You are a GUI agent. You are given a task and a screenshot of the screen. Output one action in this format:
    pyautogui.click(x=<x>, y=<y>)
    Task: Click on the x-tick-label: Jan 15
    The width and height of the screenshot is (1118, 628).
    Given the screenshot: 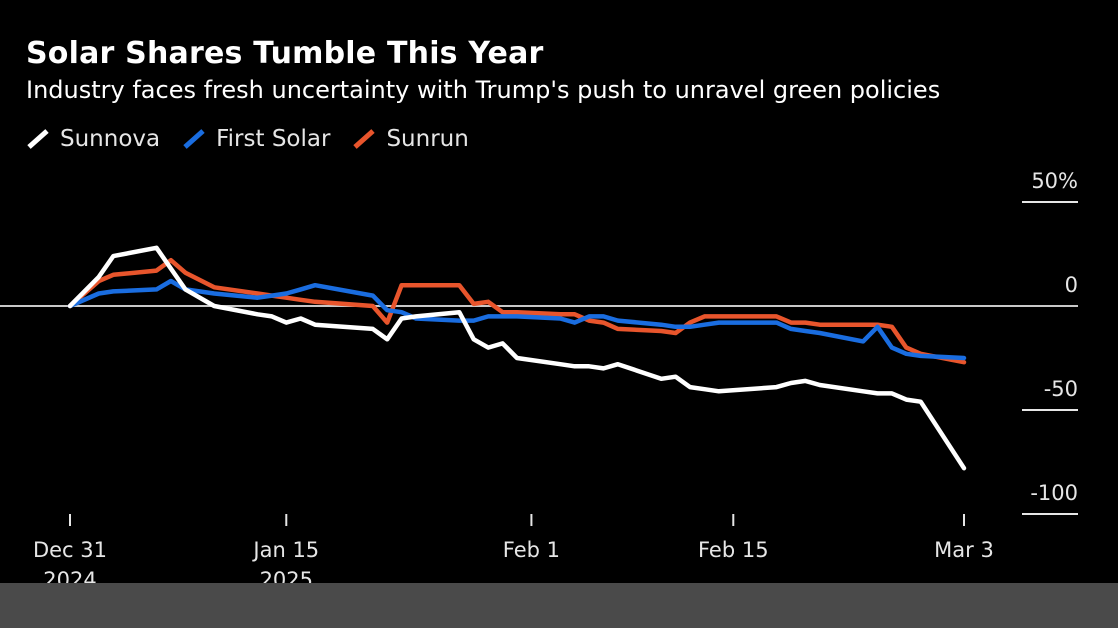 What is the action you would take?
    pyautogui.click(x=285, y=550)
    